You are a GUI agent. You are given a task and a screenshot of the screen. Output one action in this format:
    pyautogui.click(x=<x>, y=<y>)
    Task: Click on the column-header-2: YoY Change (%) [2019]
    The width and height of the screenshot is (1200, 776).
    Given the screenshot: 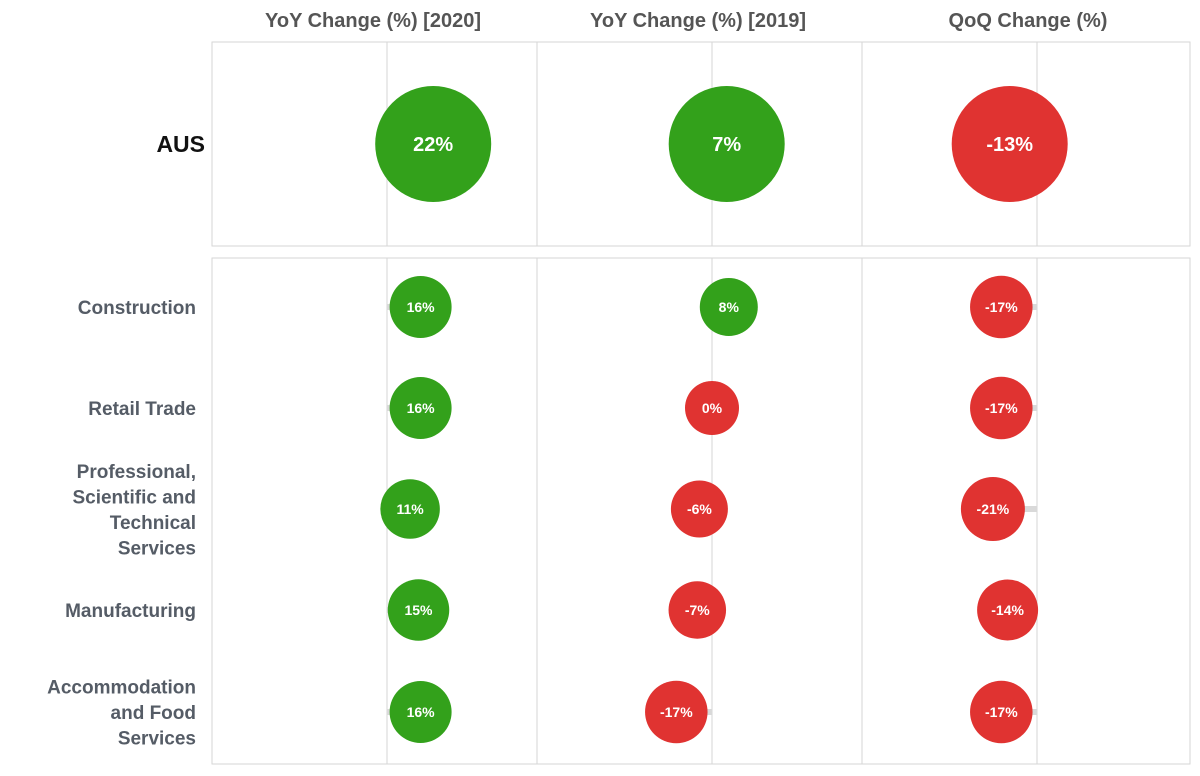 What is the action you would take?
    pyautogui.click(x=698, y=21)
    